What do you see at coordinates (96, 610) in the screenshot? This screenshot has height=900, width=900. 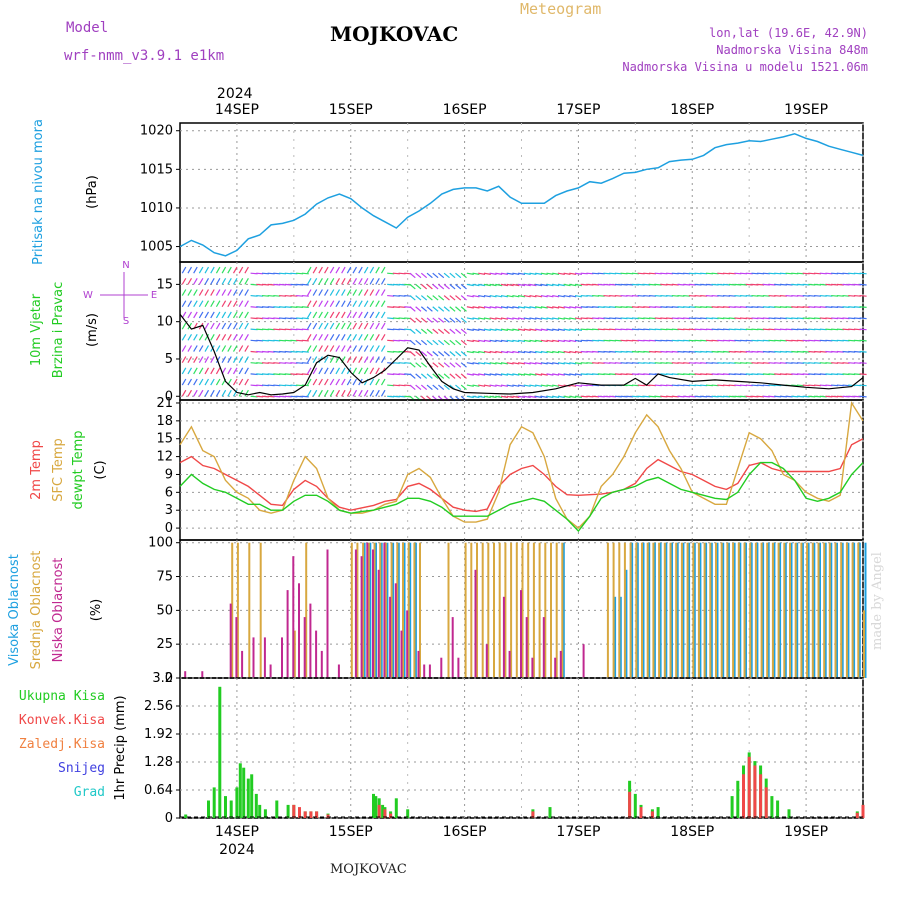 I see `cloud-units-label: (%)` at bounding box center [96, 610].